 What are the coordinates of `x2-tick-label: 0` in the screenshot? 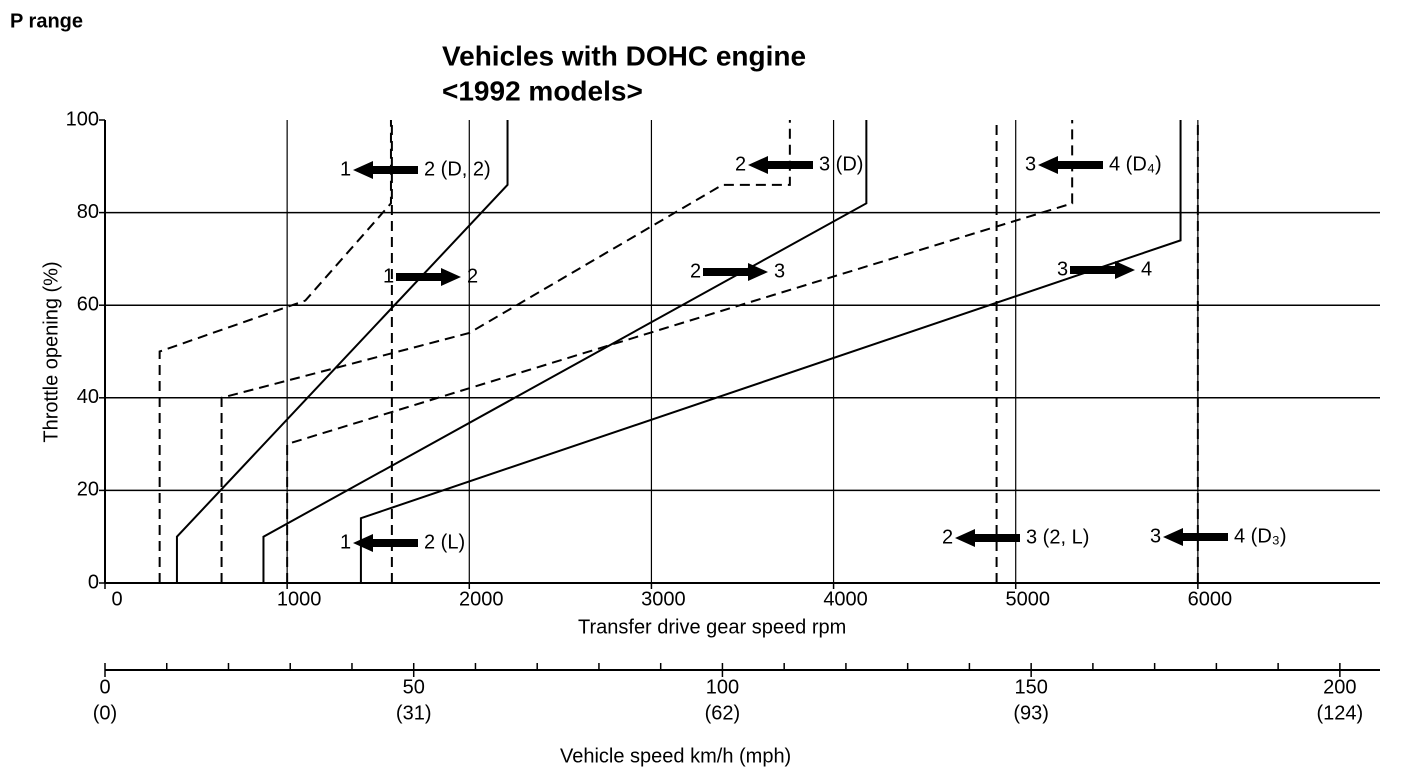 It's located at (104, 687).